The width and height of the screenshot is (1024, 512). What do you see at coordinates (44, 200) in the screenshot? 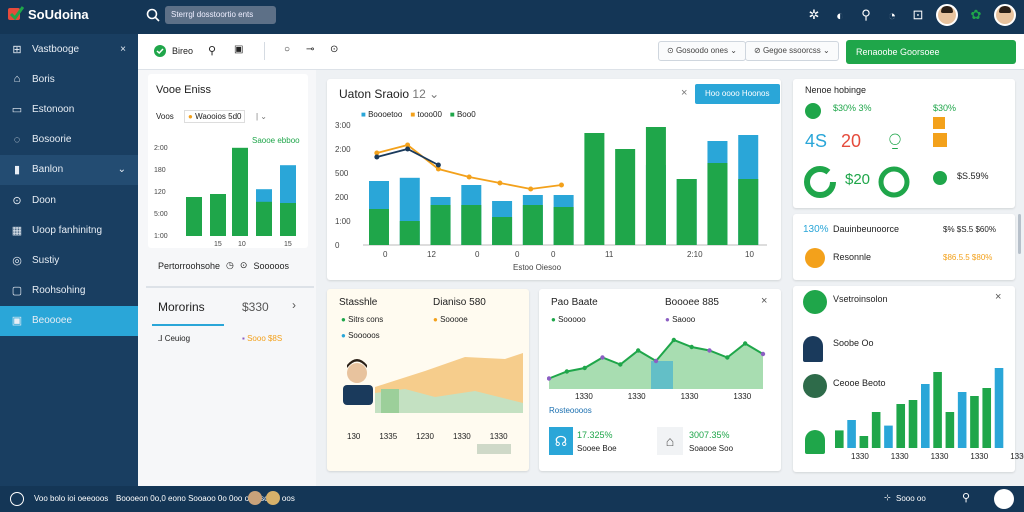
I see `sidebar-item-label: Doon` at bounding box center [44, 200].